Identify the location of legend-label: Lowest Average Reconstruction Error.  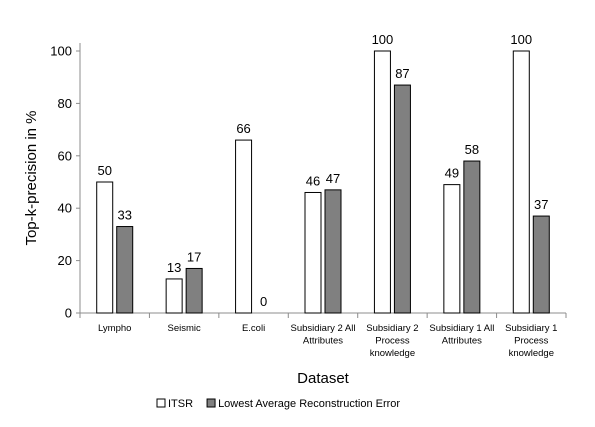
(309, 404).